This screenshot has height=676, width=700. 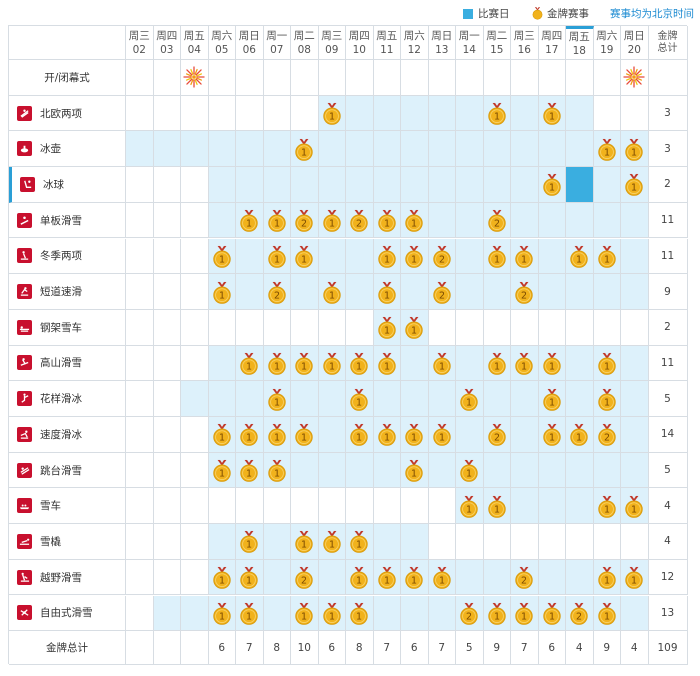 What do you see at coordinates (348, 435) in the screenshot?
I see `sport-row: 速度滑冰 1 1 1 1 1 1 1 1 2 1 1 2 14` at bounding box center [348, 435].